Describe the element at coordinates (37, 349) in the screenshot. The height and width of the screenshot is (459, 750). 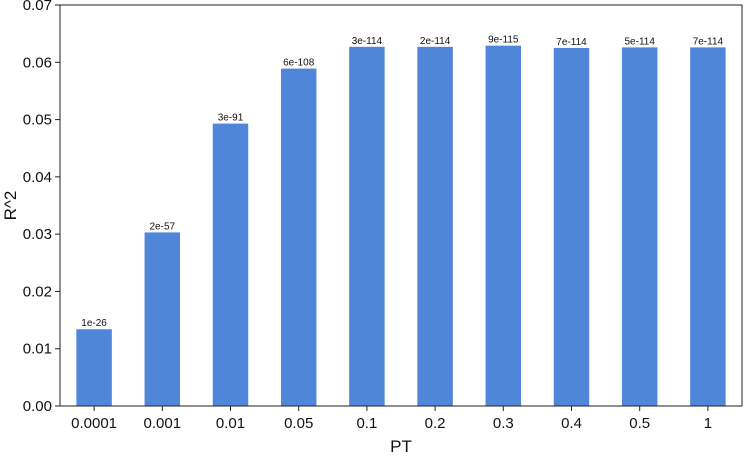
I see `y-tick-label: 0.01` at that location.